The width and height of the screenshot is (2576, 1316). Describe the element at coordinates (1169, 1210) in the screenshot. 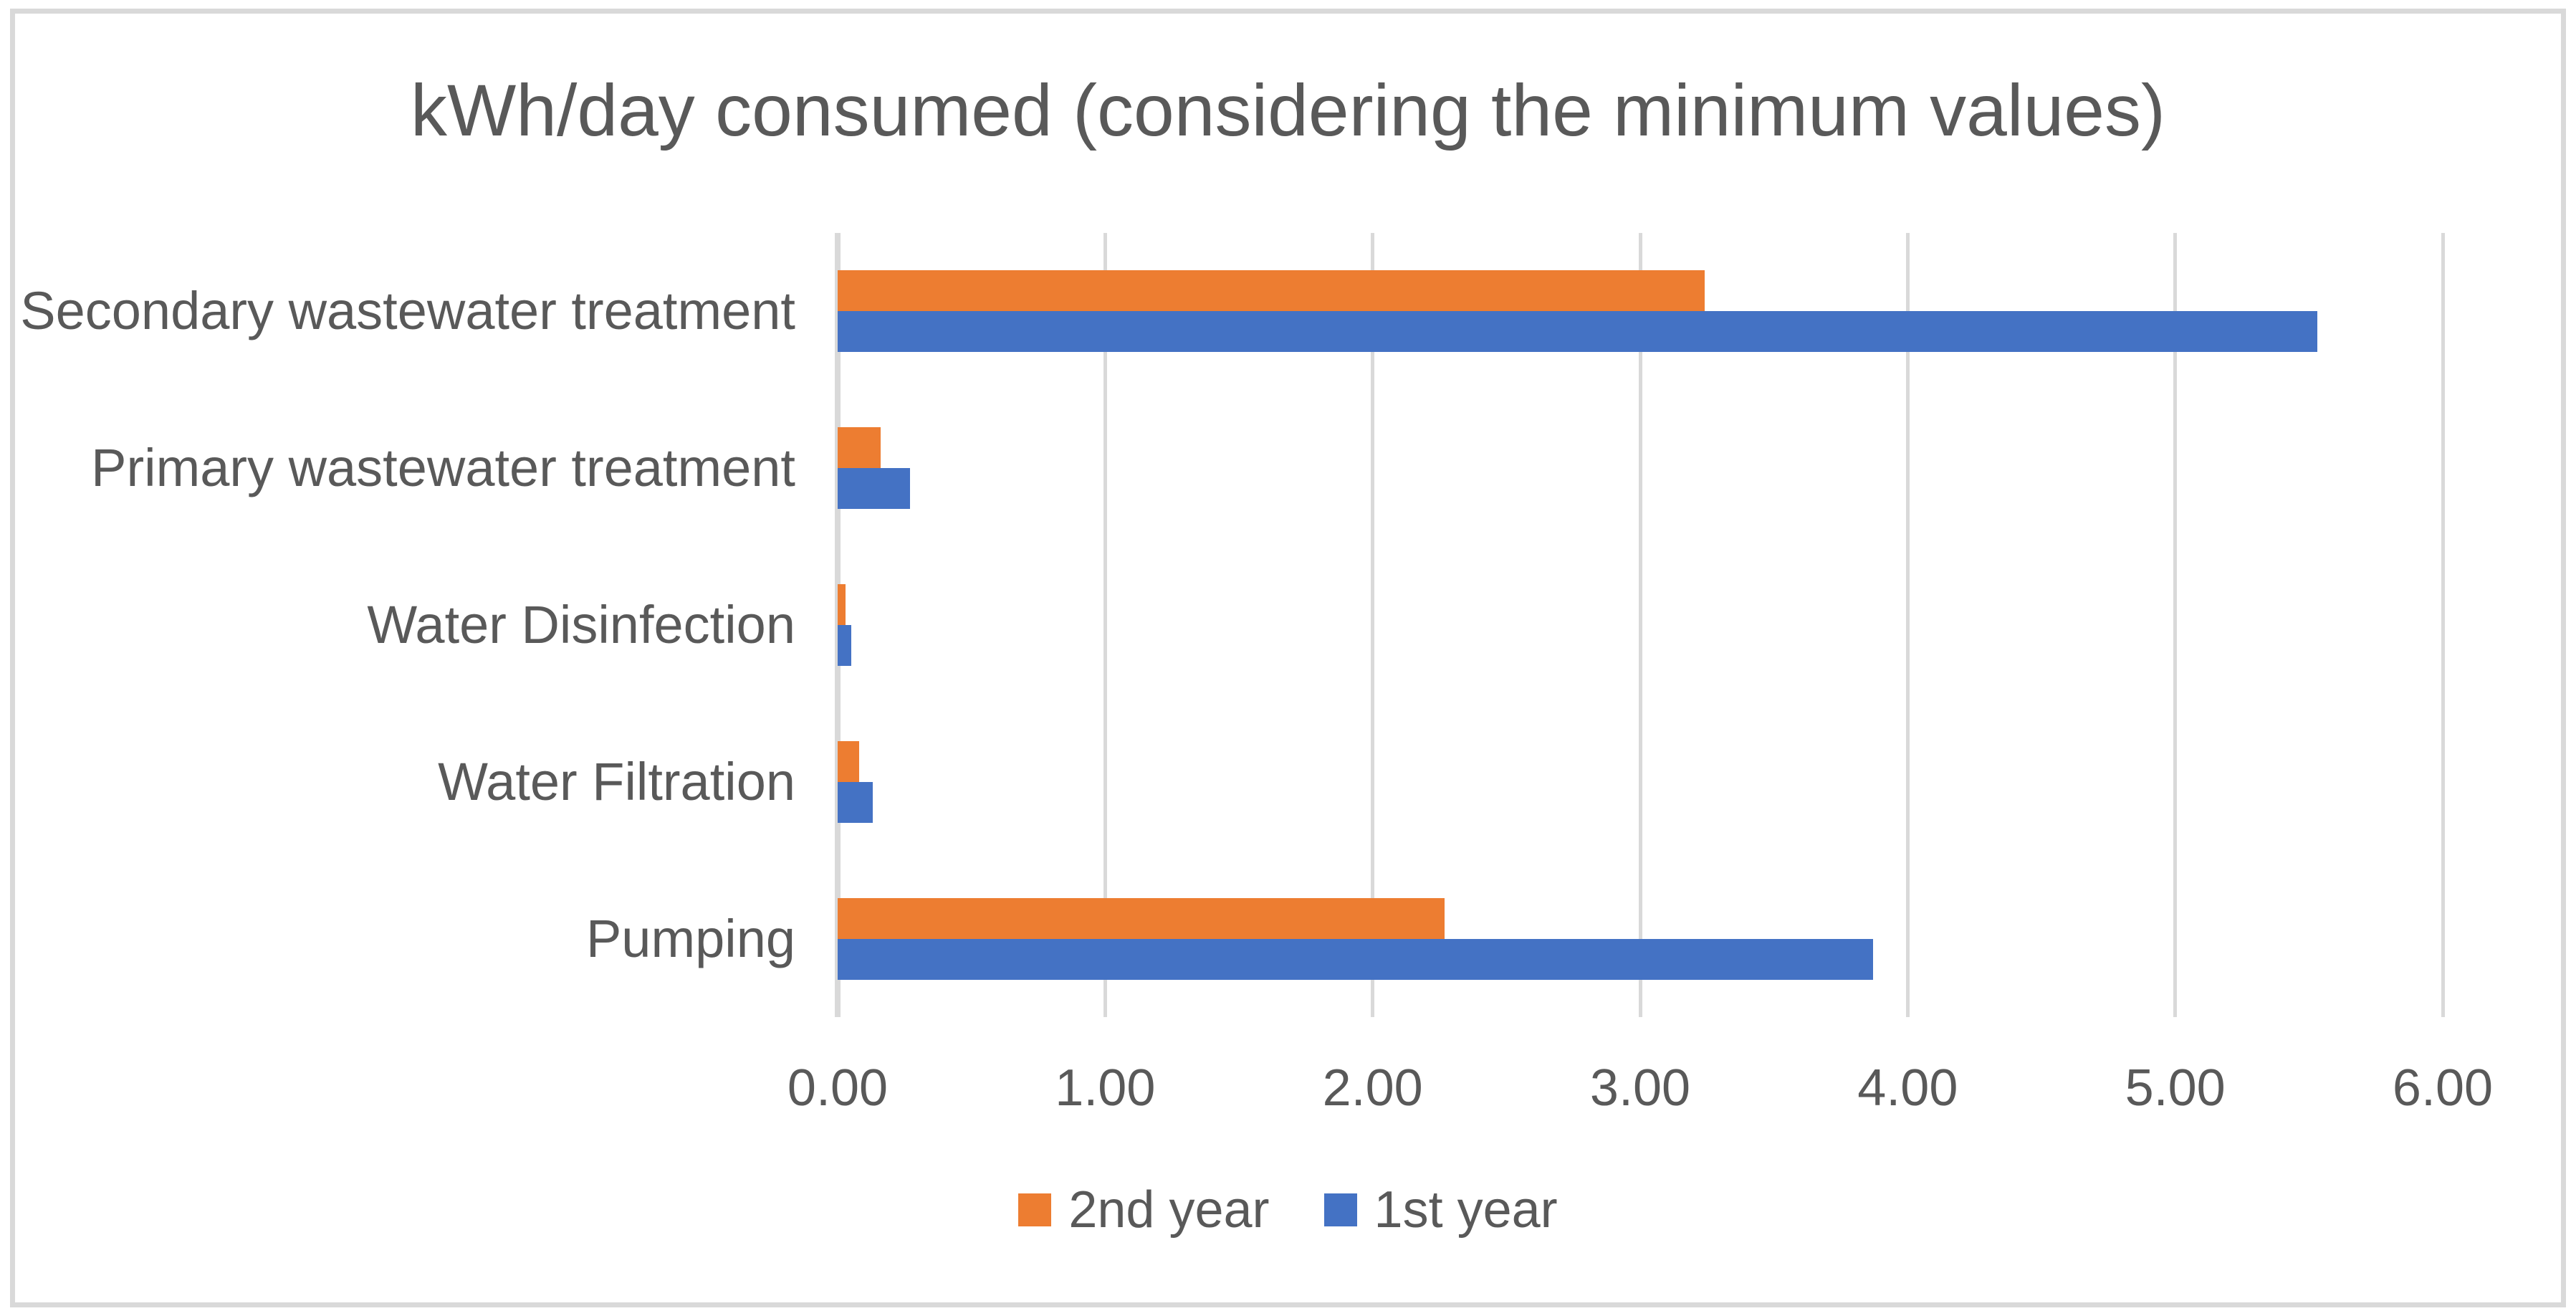

I see `legend-label: 2nd year` at that location.